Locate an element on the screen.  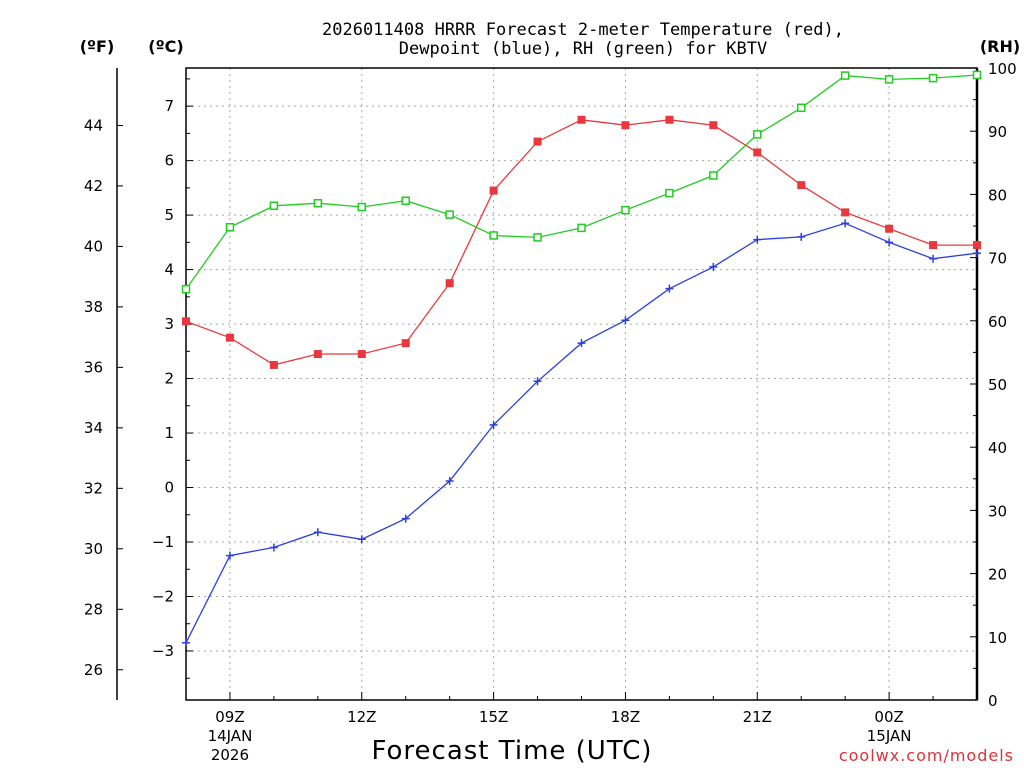
x-tick-label: 21Z is located at coordinates (757, 717).